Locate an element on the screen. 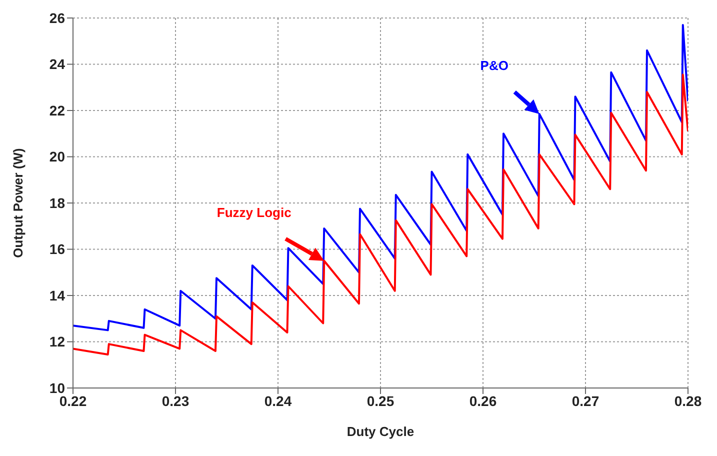 This screenshot has width=717, height=456. y-axis-title: Output Power (W) is located at coordinates (18, 203).